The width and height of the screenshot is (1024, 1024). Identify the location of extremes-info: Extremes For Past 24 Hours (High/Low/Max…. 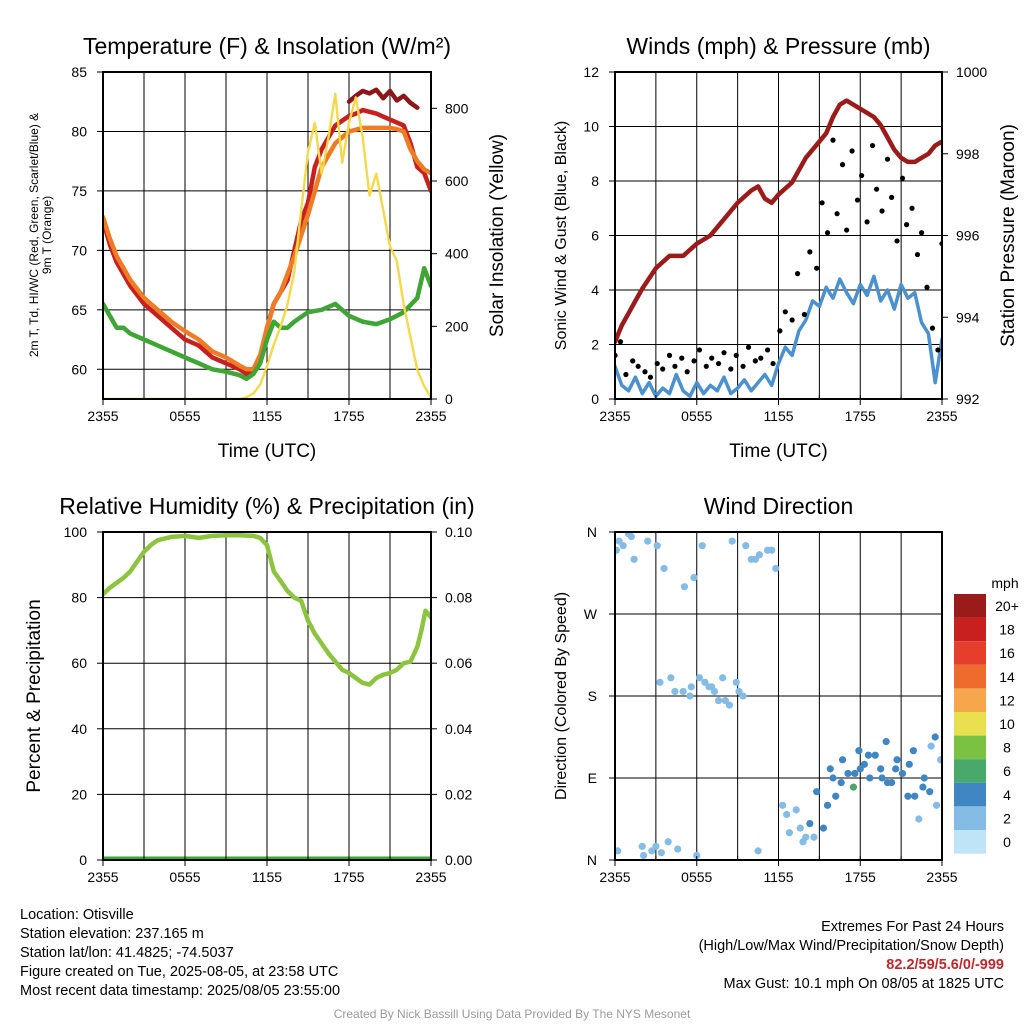
(851, 956).